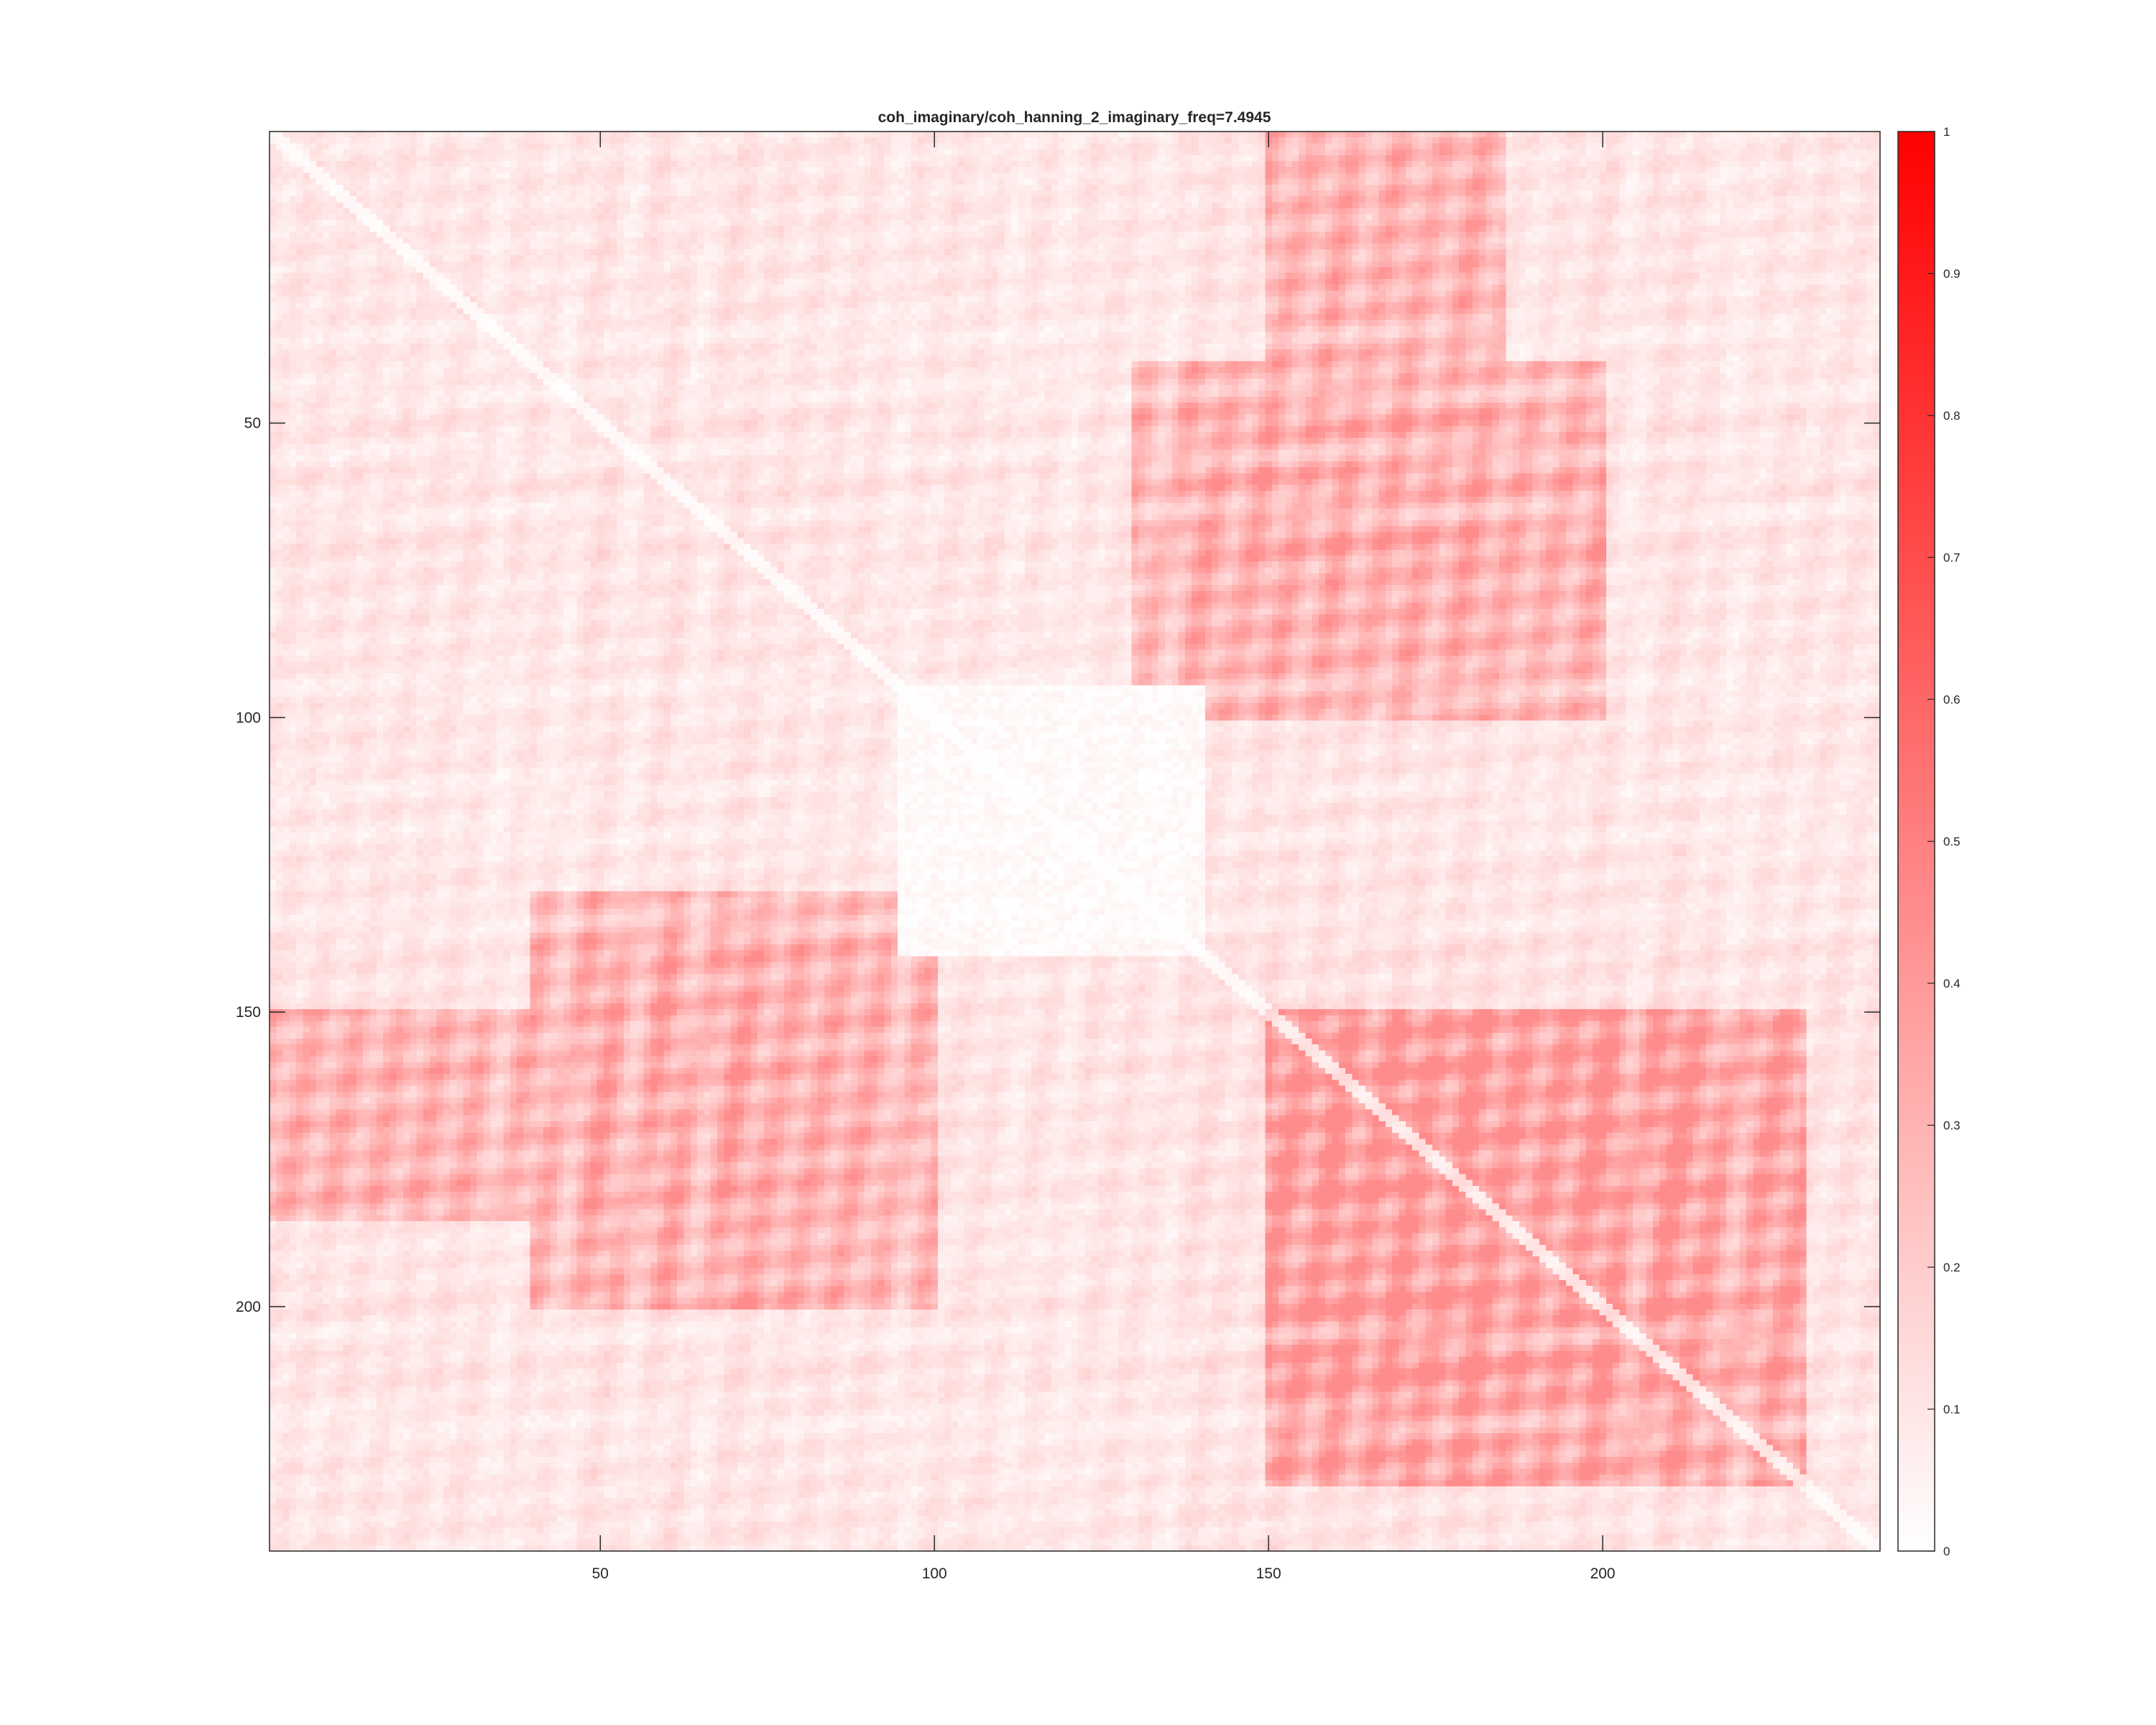  I want to click on y-tick-label: 50, so click(253, 423).